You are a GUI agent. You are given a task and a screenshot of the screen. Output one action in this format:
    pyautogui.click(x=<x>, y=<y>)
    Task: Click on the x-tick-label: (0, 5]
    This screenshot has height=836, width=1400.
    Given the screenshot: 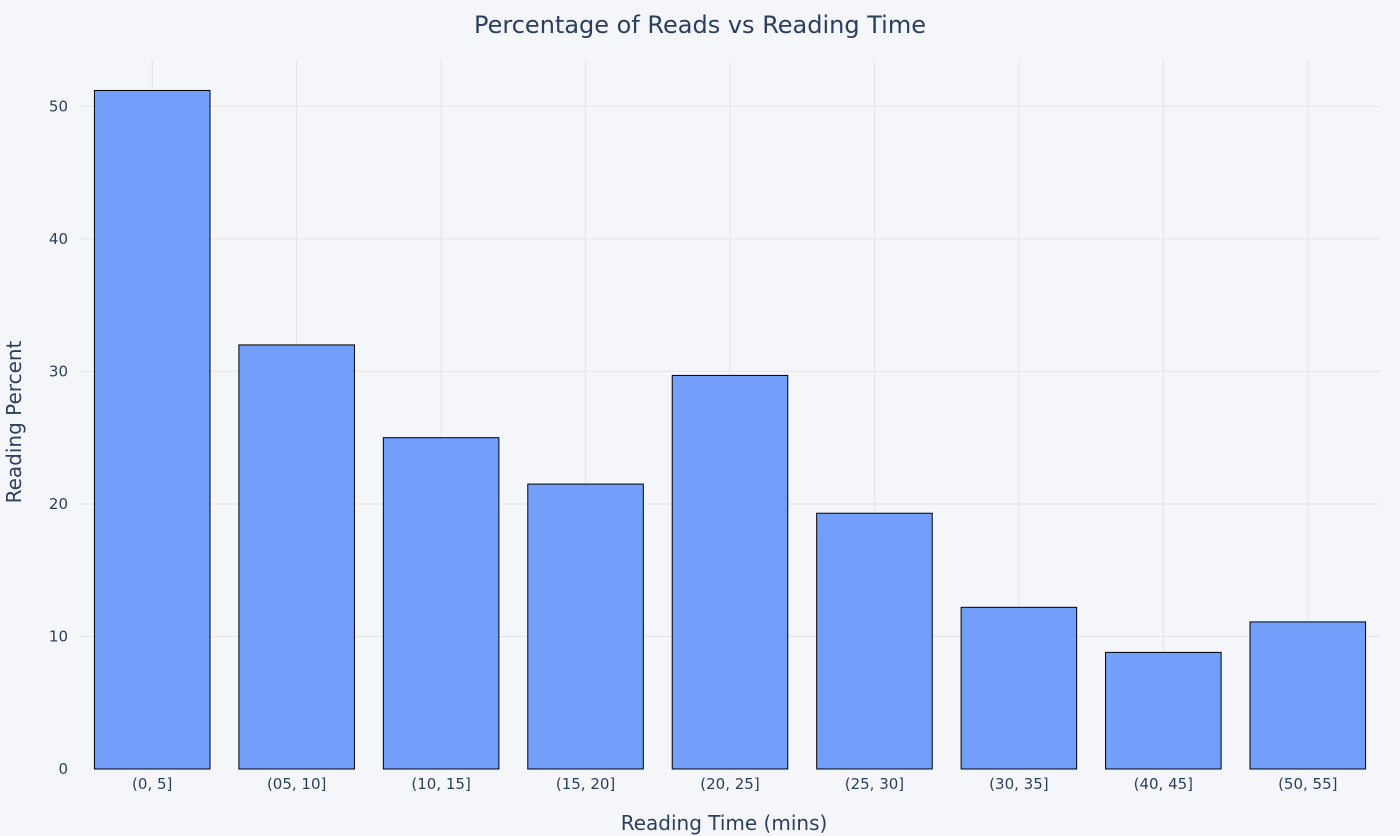 What is the action you would take?
    pyautogui.click(x=152, y=784)
    